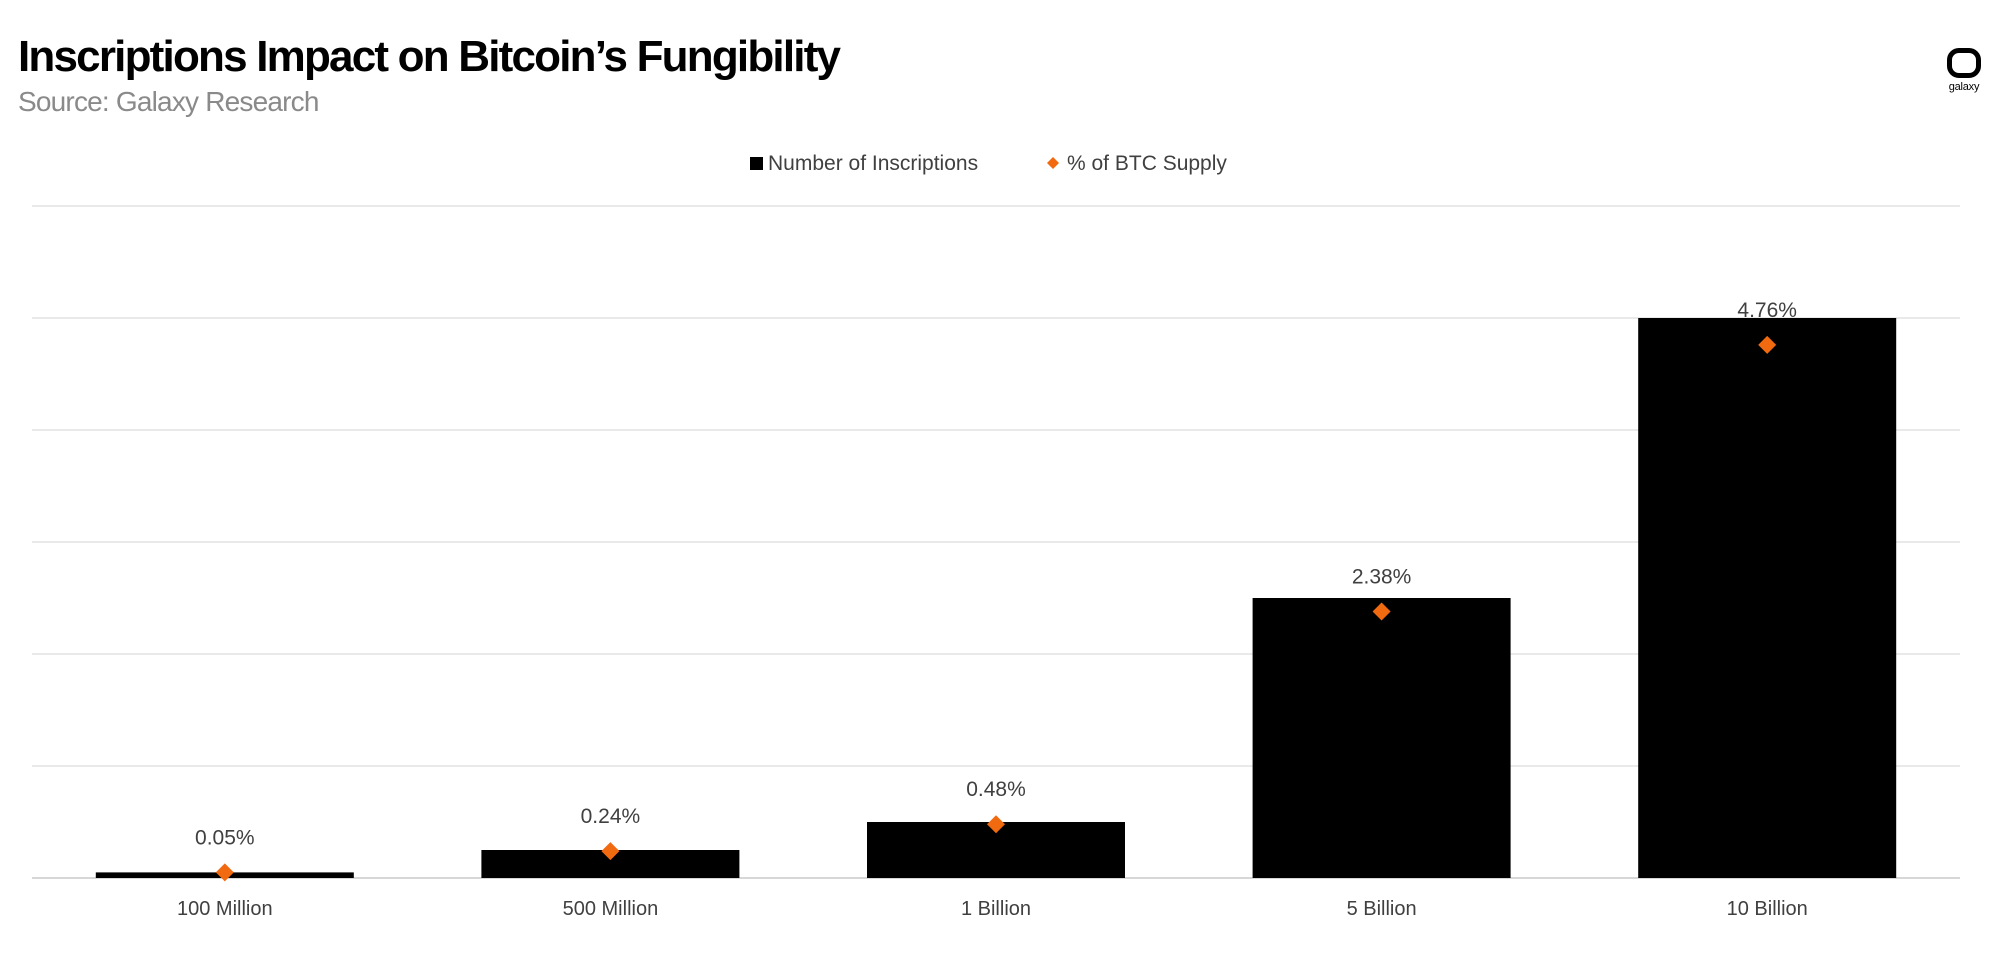 The image size is (2000, 962). Describe the element at coordinates (1382, 576) in the screenshot. I see `data-label: 2.38%` at that location.